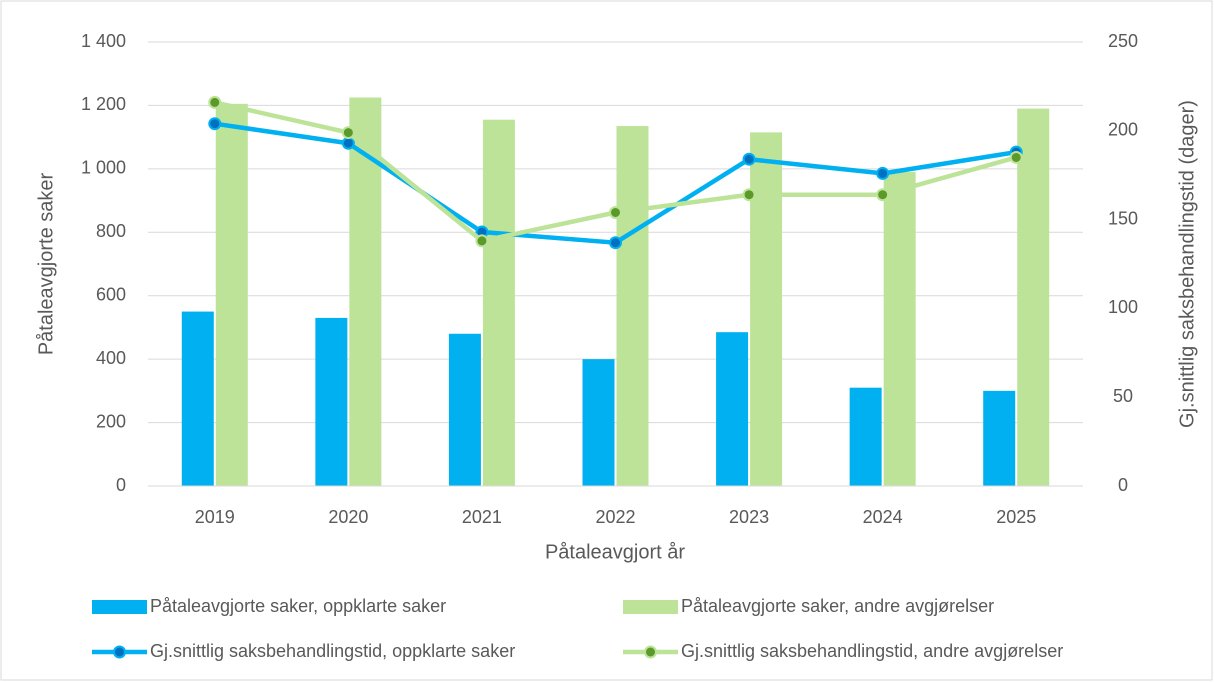  Describe the element at coordinates (103, 168) in the screenshot. I see `y-tick-label: 1 000` at that location.